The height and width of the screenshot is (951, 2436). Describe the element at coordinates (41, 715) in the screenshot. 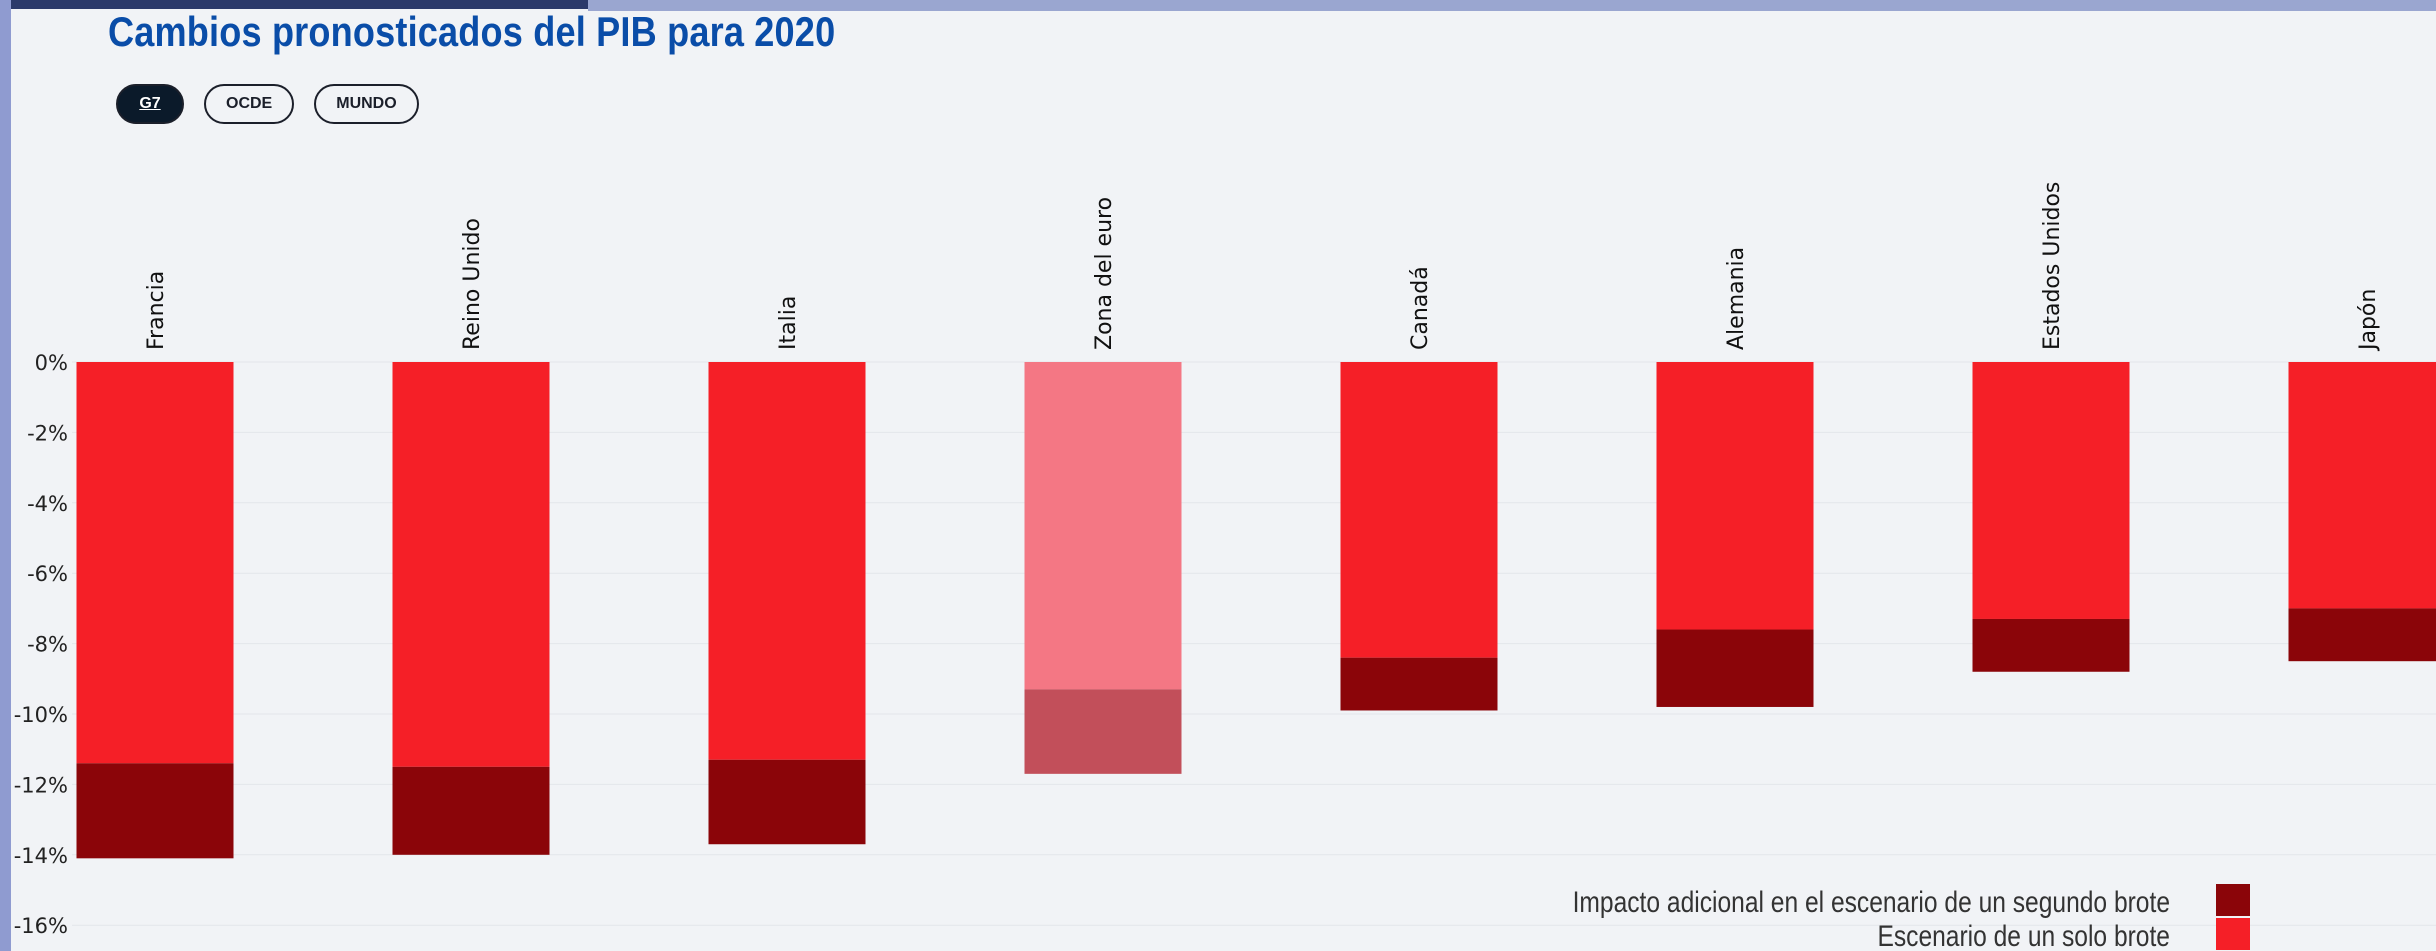

I see `y-tick-label: -10%` at that location.